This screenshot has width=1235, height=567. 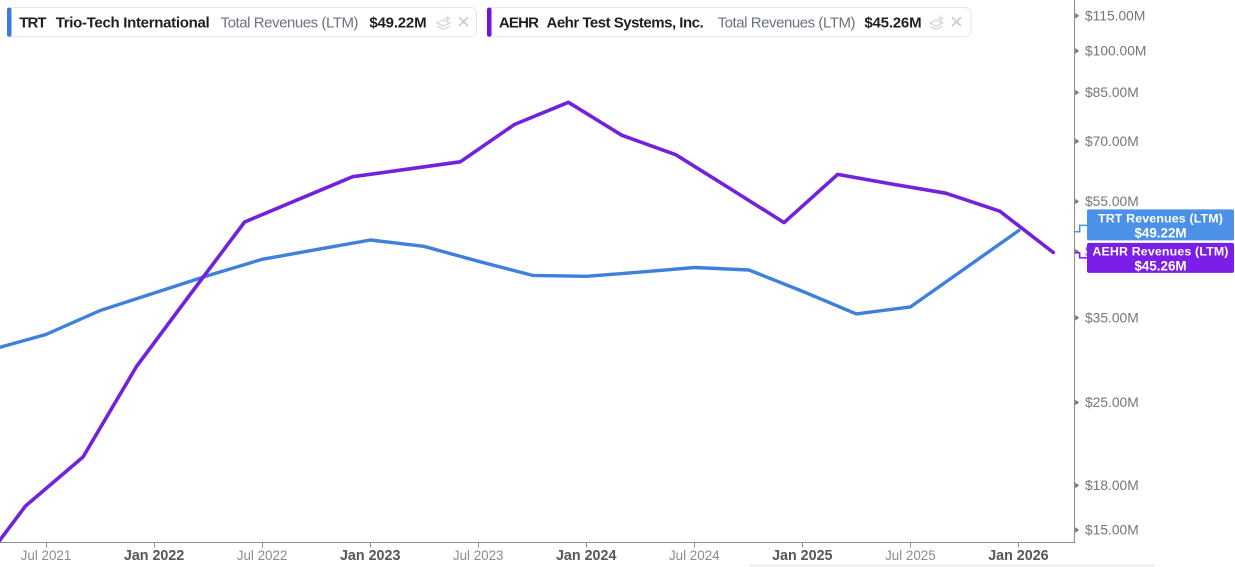 What do you see at coordinates (802, 556) in the screenshot?
I see `svg-text: Jan 2025` at bounding box center [802, 556].